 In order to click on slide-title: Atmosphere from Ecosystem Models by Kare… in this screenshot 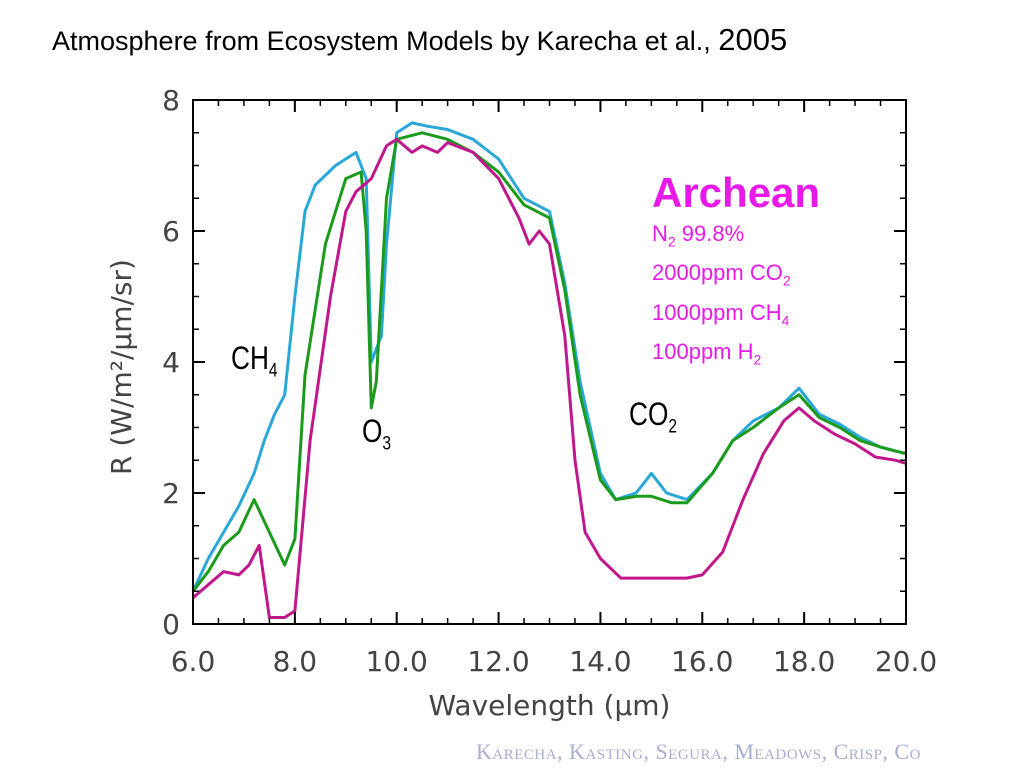, I will do `click(532, 40)`.